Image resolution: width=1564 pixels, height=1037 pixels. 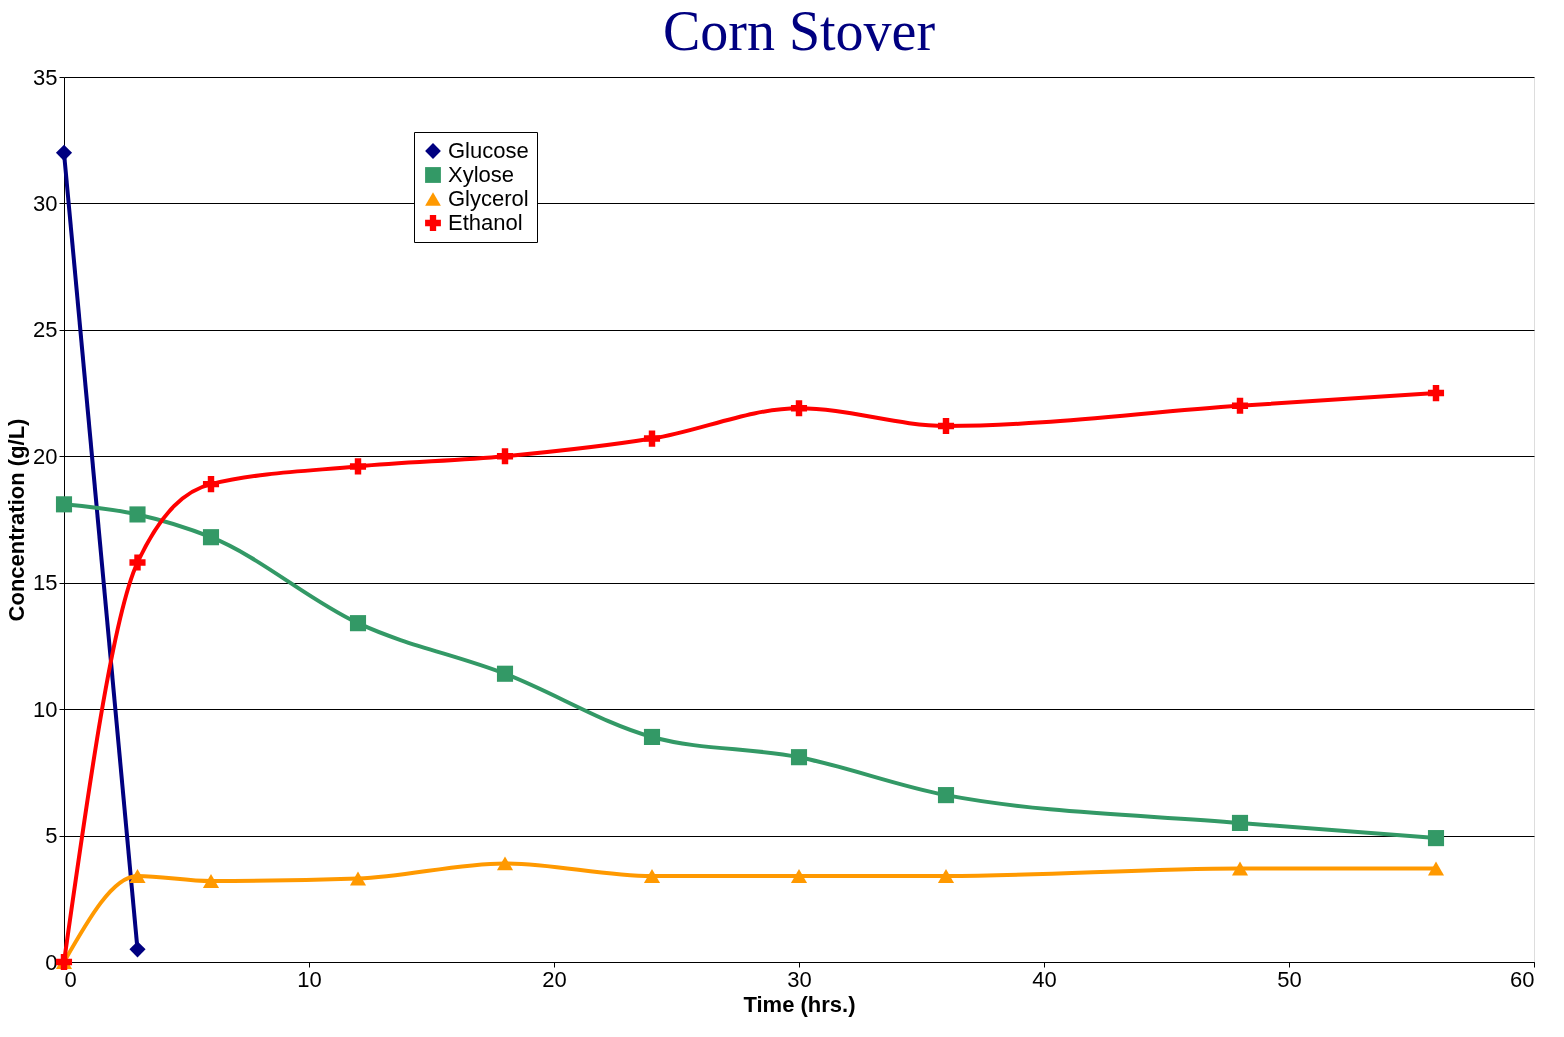 I want to click on x-axis-title: Time (hrs.), so click(x=799, y=1004).